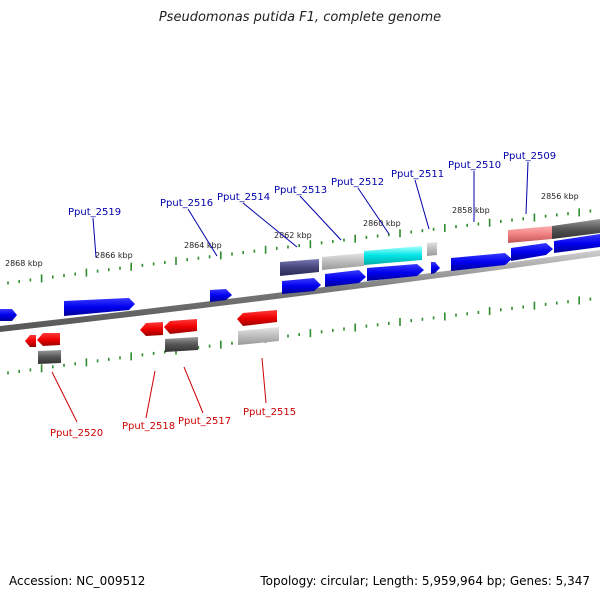 The image size is (600, 600). Describe the element at coordinates (471, 210) in the screenshot. I see `kbp-label: 2858 kbp` at that location.